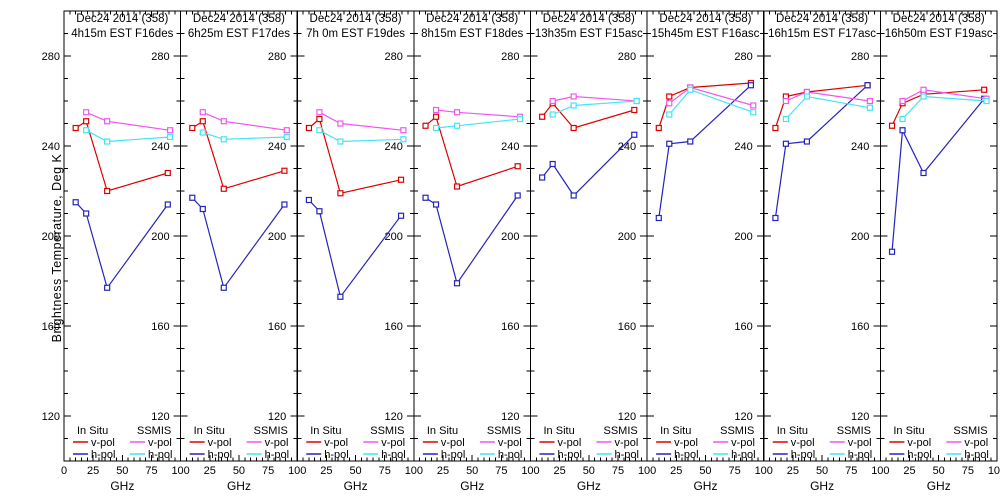 Image resolution: width=1000 pixels, height=500 pixels. Describe the element at coordinates (939, 34) in the screenshot. I see `panel-title-time: 16h50m EST F19asc` at that location.